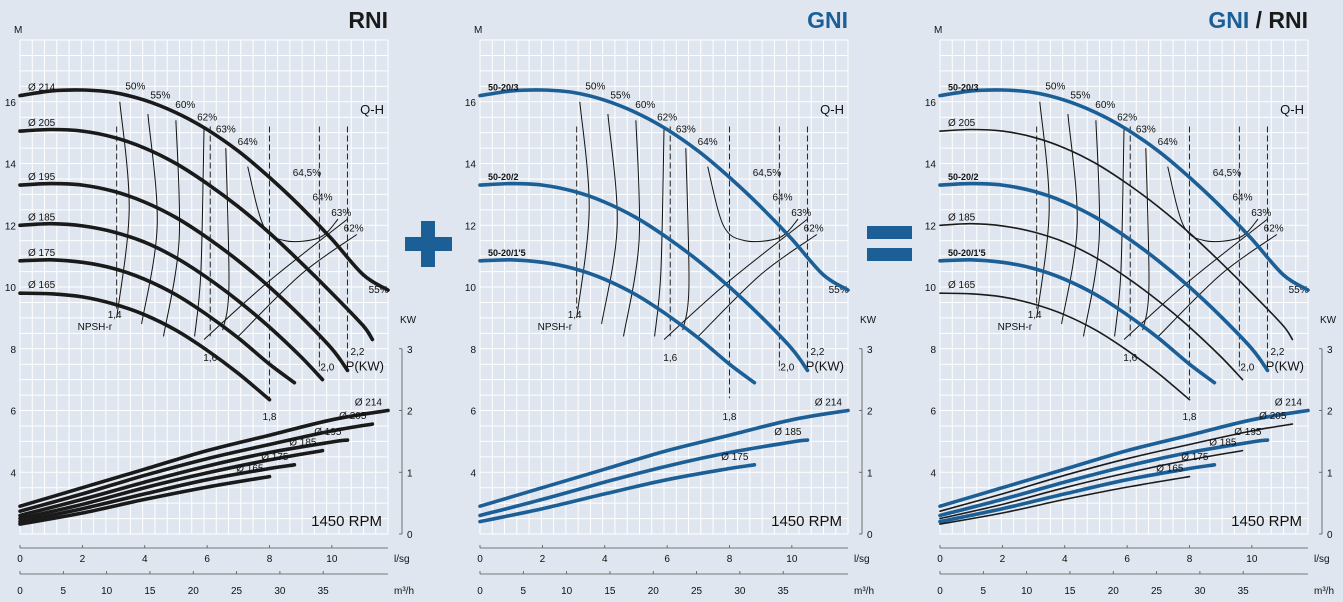  I want to click on npsh-label: NPSH-r, so click(1015, 327).